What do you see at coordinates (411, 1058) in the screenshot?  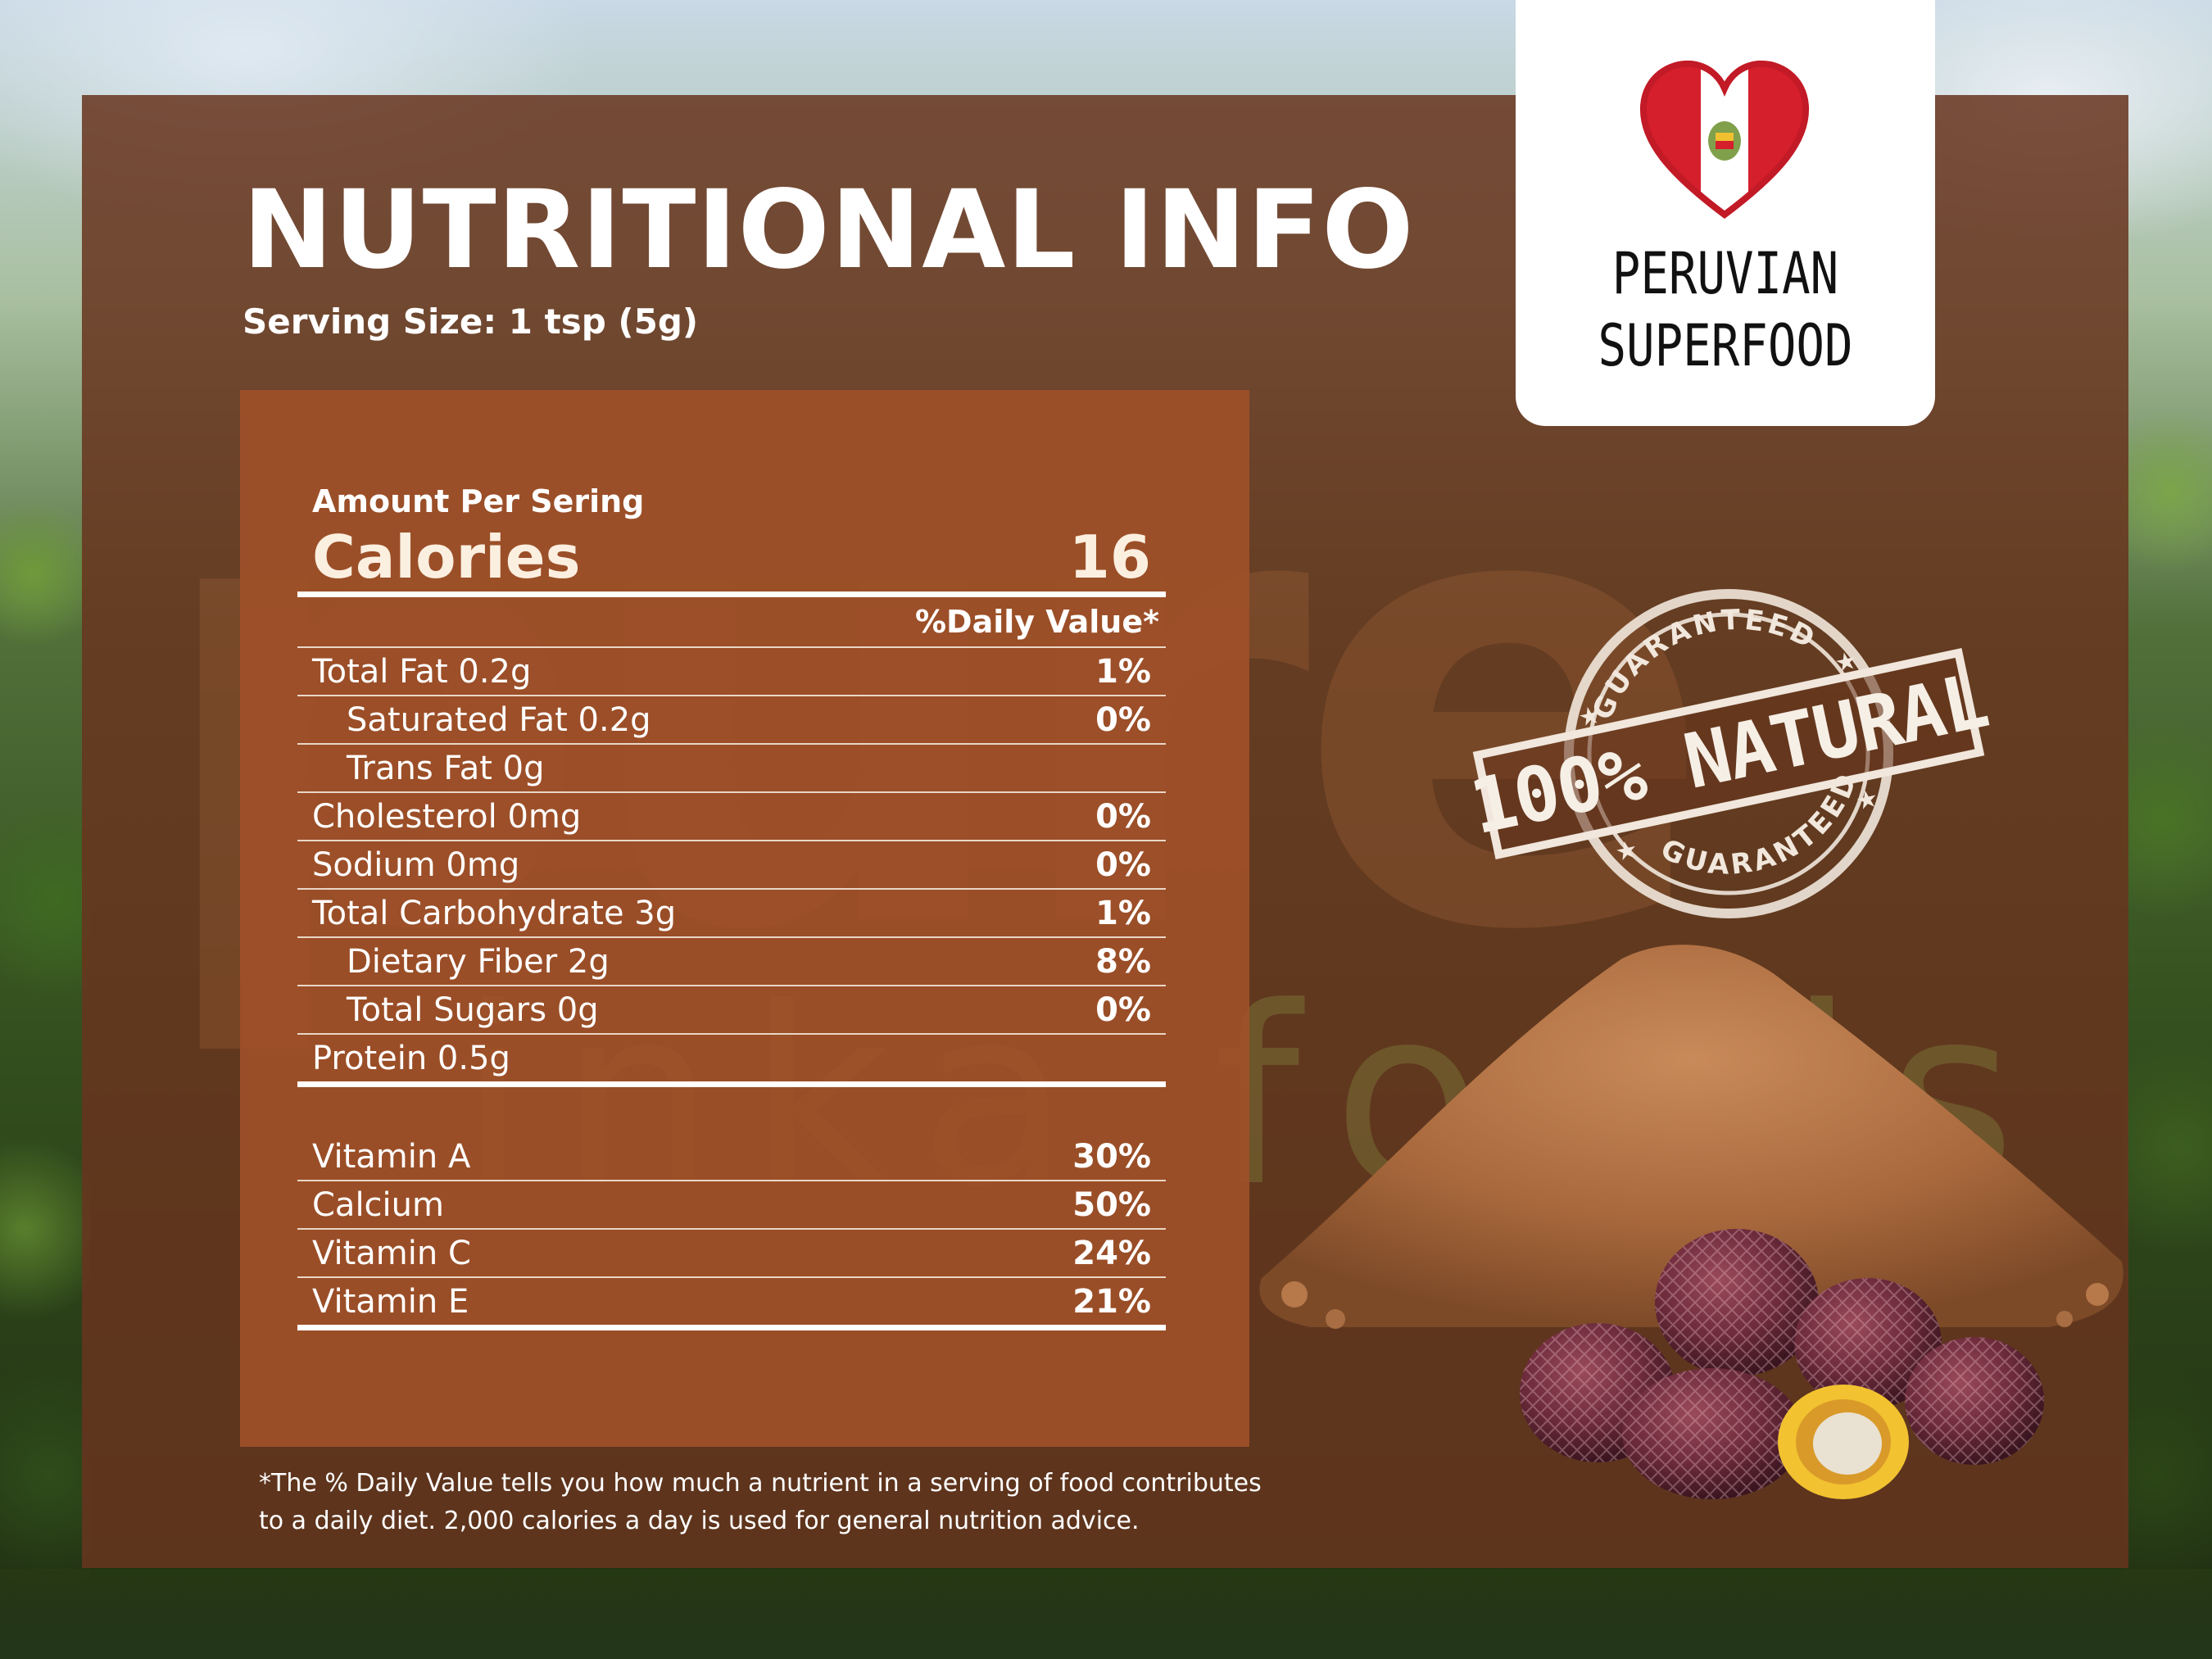 I see `nutrient-label: Protein 0.5g` at bounding box center [411, 1058].